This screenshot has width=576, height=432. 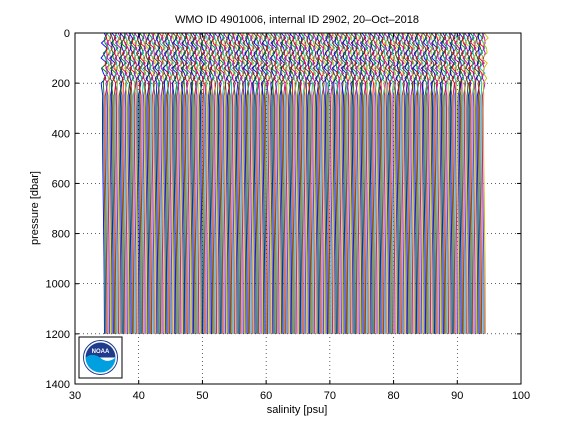 What do you see at coordinates (67, 34) in the screenshot?
I see `y-tick-label: 0` at bounding box center [67, 34].